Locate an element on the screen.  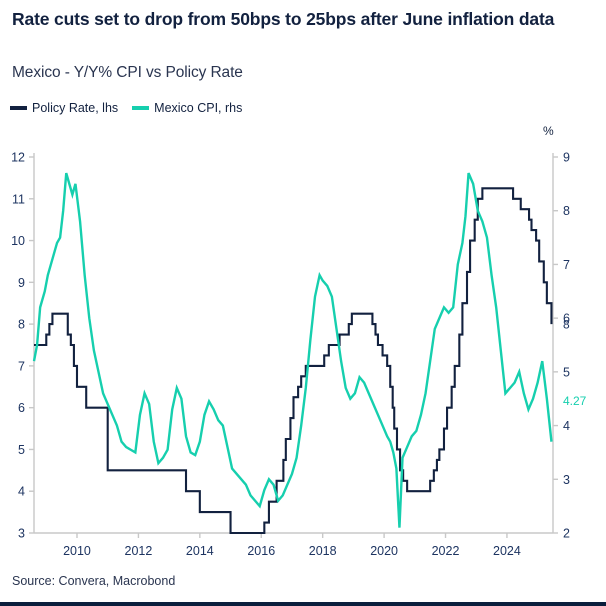
chart-legend: Policy Rate, lhs Mexico CPI, rhs is located at coordinates (126, 108).